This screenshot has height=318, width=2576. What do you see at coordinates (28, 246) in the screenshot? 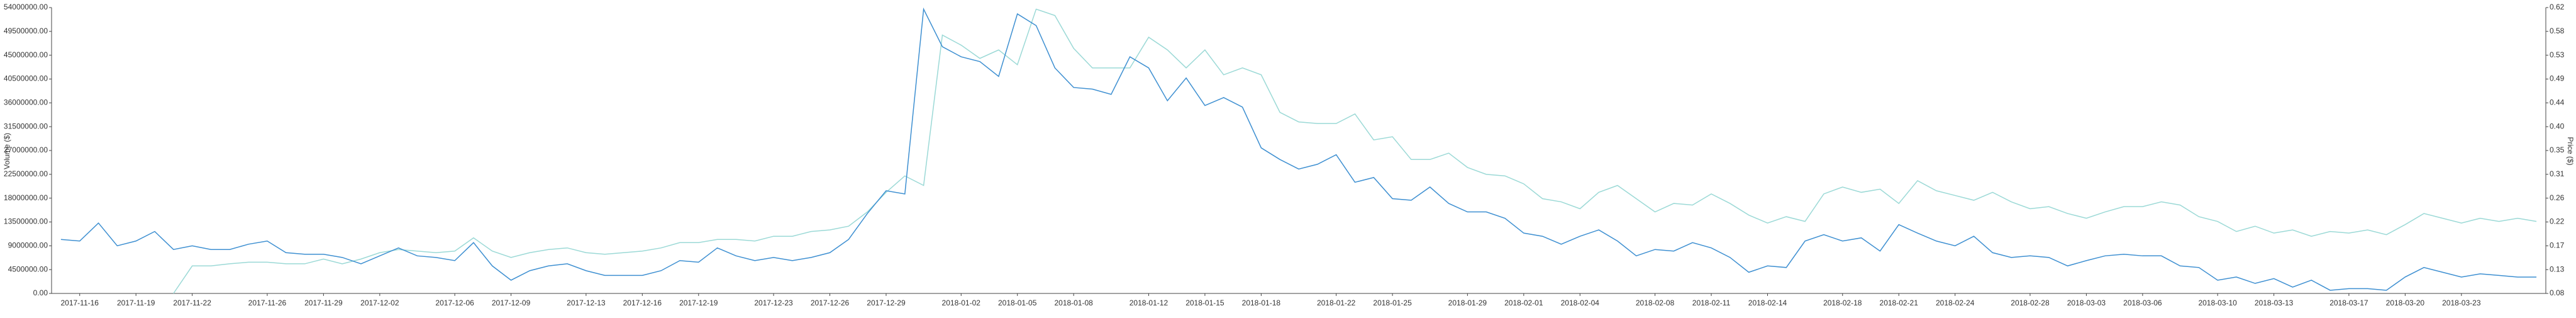
I see `y-tick-label: 9000000.00` at bounding box center [28, 246].